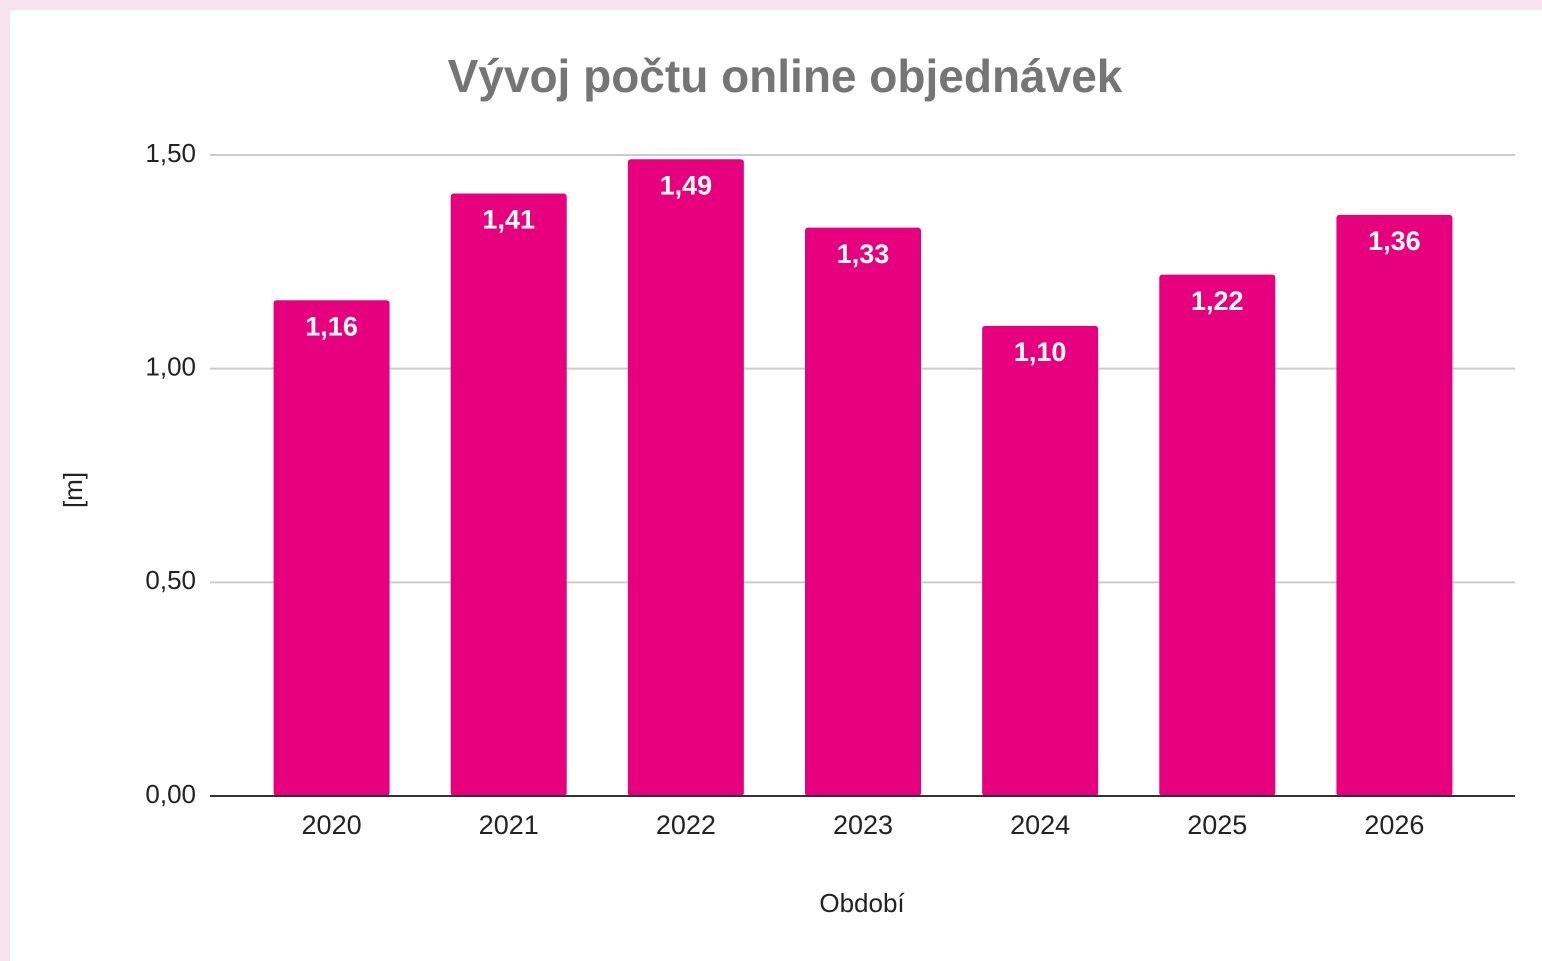 The image size is (1542, 961). Describe the element at coordinates (686, 185) in the screenshot. I see `data-label: 1,49` at that location.